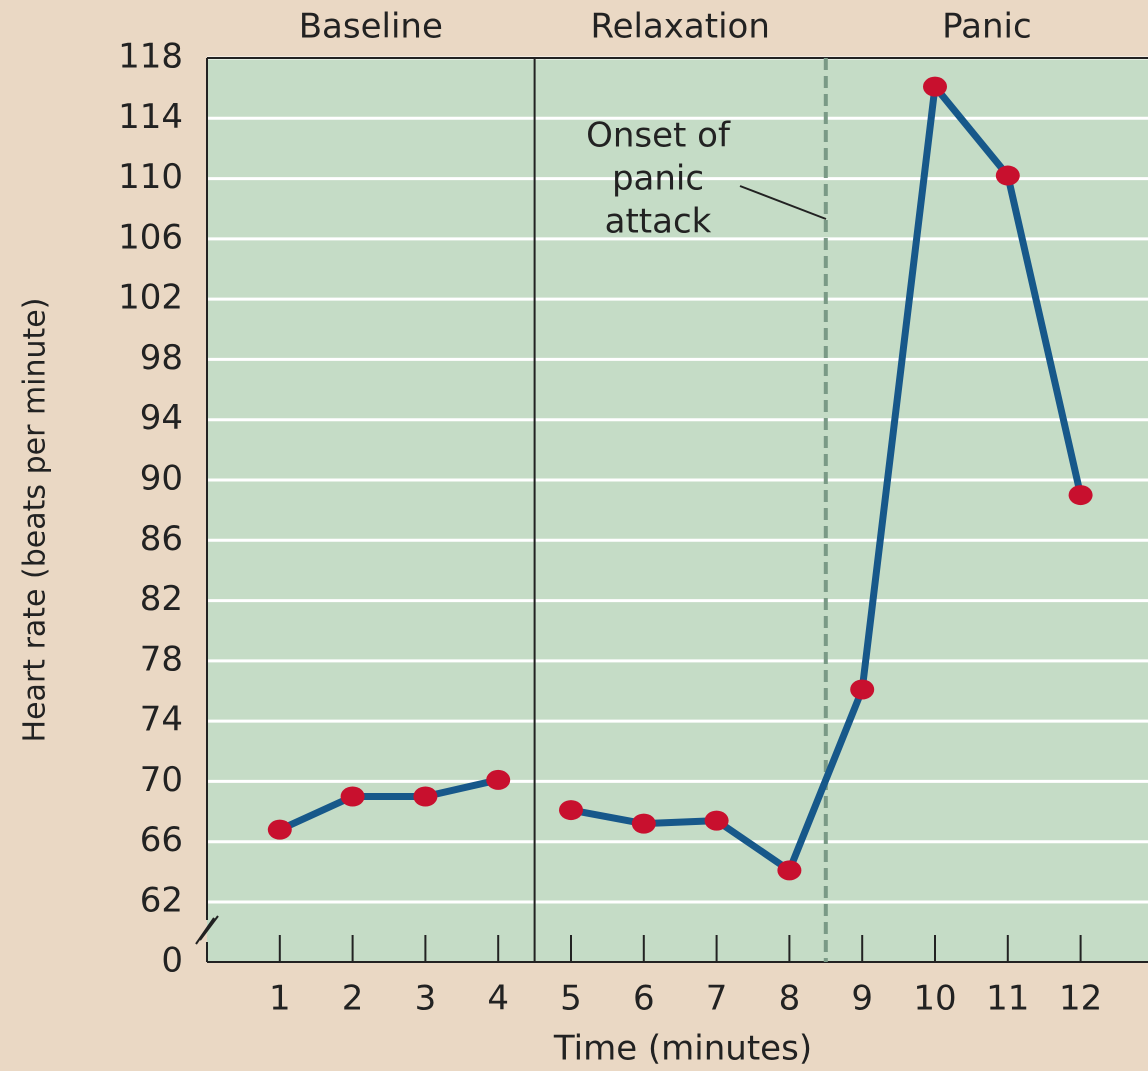 This screenshot has height=1071, width=1148. Describe the element at coordinates (682, 1049) in the screenshot. I see `x-axis-label: Time (minutes)` at that location.